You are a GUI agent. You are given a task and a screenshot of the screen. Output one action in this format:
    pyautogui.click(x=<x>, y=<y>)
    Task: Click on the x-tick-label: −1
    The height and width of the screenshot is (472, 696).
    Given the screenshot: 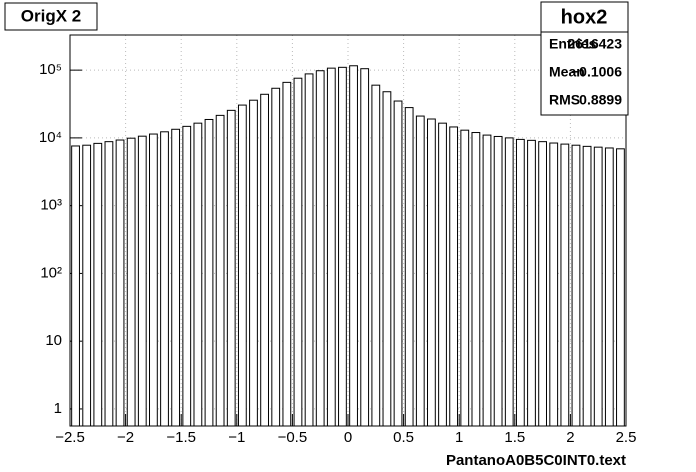 What is the action you would take?
    pyautogui.click(x=236, y=437)
    